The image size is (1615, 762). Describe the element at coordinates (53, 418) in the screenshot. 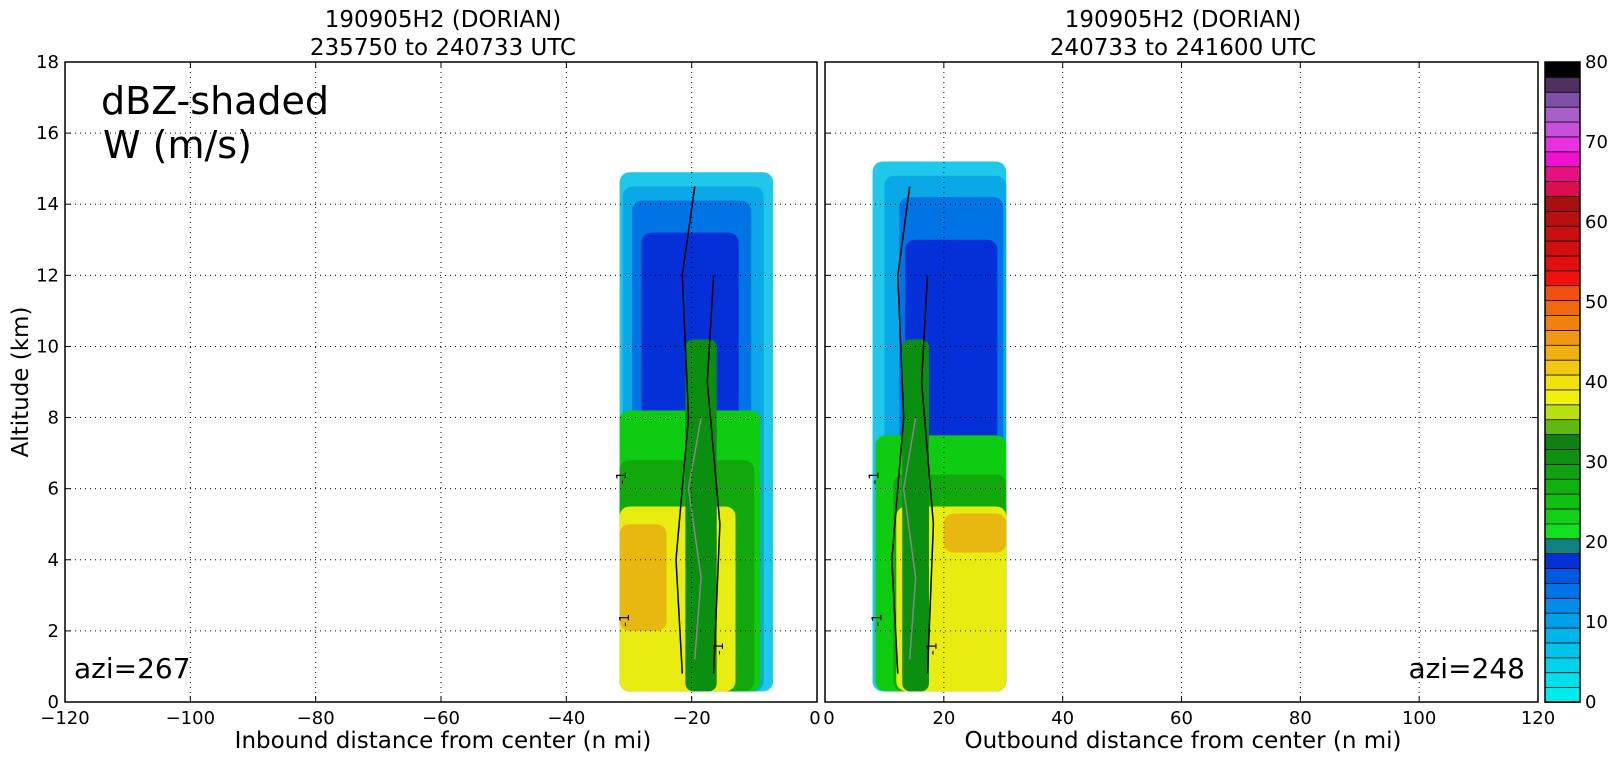

I see `y-tick-label: 8` at that location.